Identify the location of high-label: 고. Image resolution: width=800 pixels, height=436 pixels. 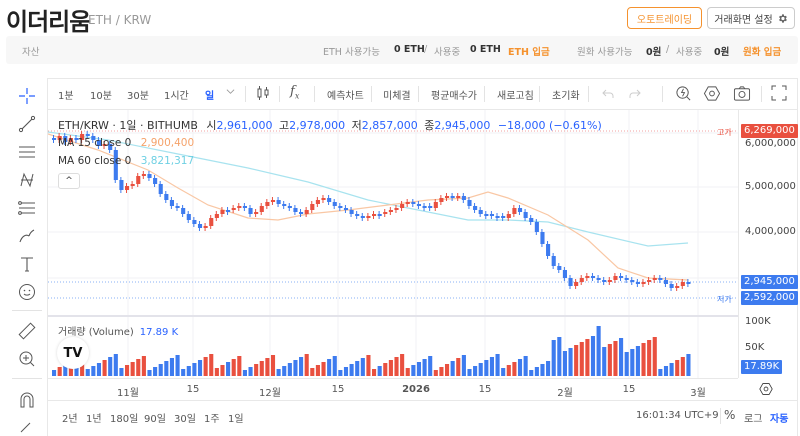
(284, 125).